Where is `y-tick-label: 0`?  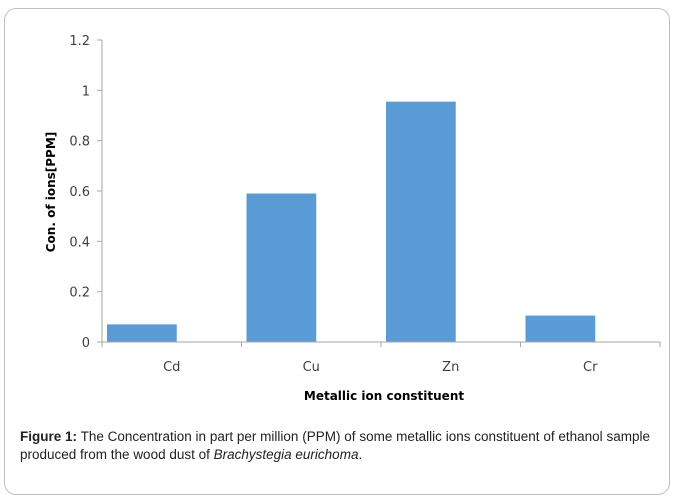
y-tick-label: 0 is located at coordinates (86, 343).